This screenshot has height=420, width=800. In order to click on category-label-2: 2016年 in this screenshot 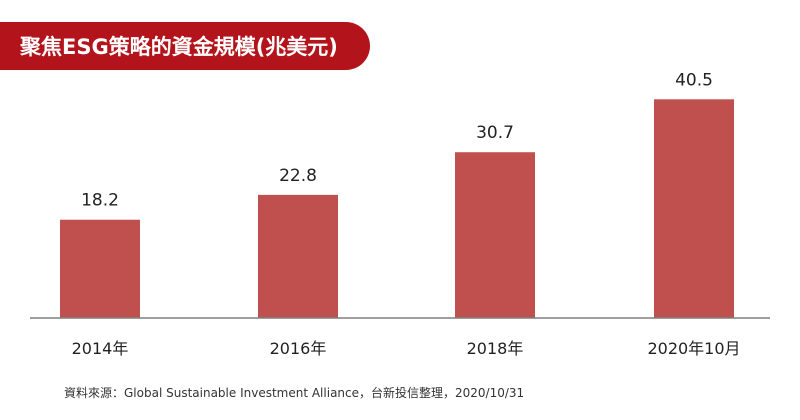, I will do `click(298, 348)`.